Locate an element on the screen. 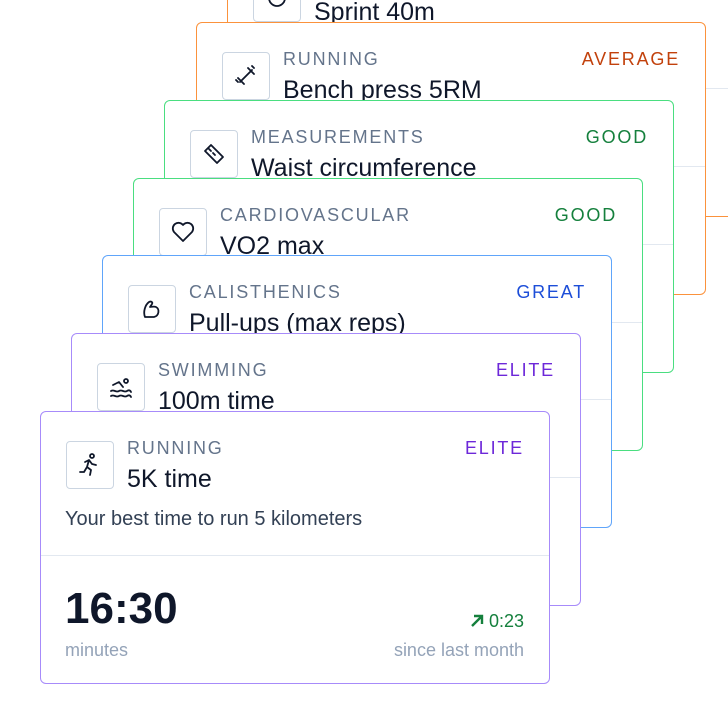 Image resolution: width=728 pixels, height=728 pixels. card-title: 5K time is located at coordinates (169, 479).